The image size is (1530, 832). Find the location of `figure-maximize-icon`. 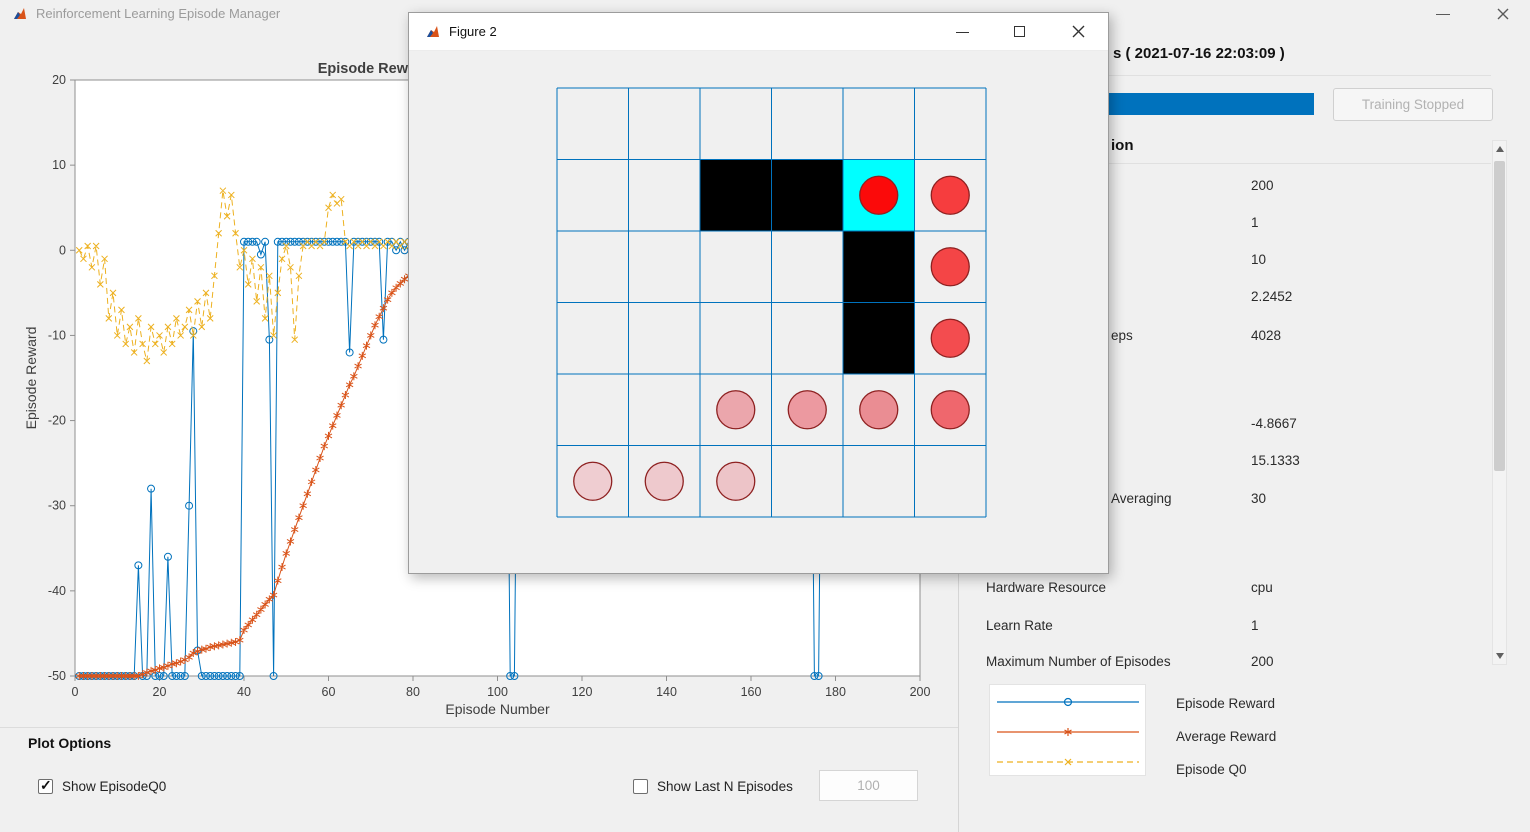

figure-maximize-icon is located at coordinates (1020, 32).